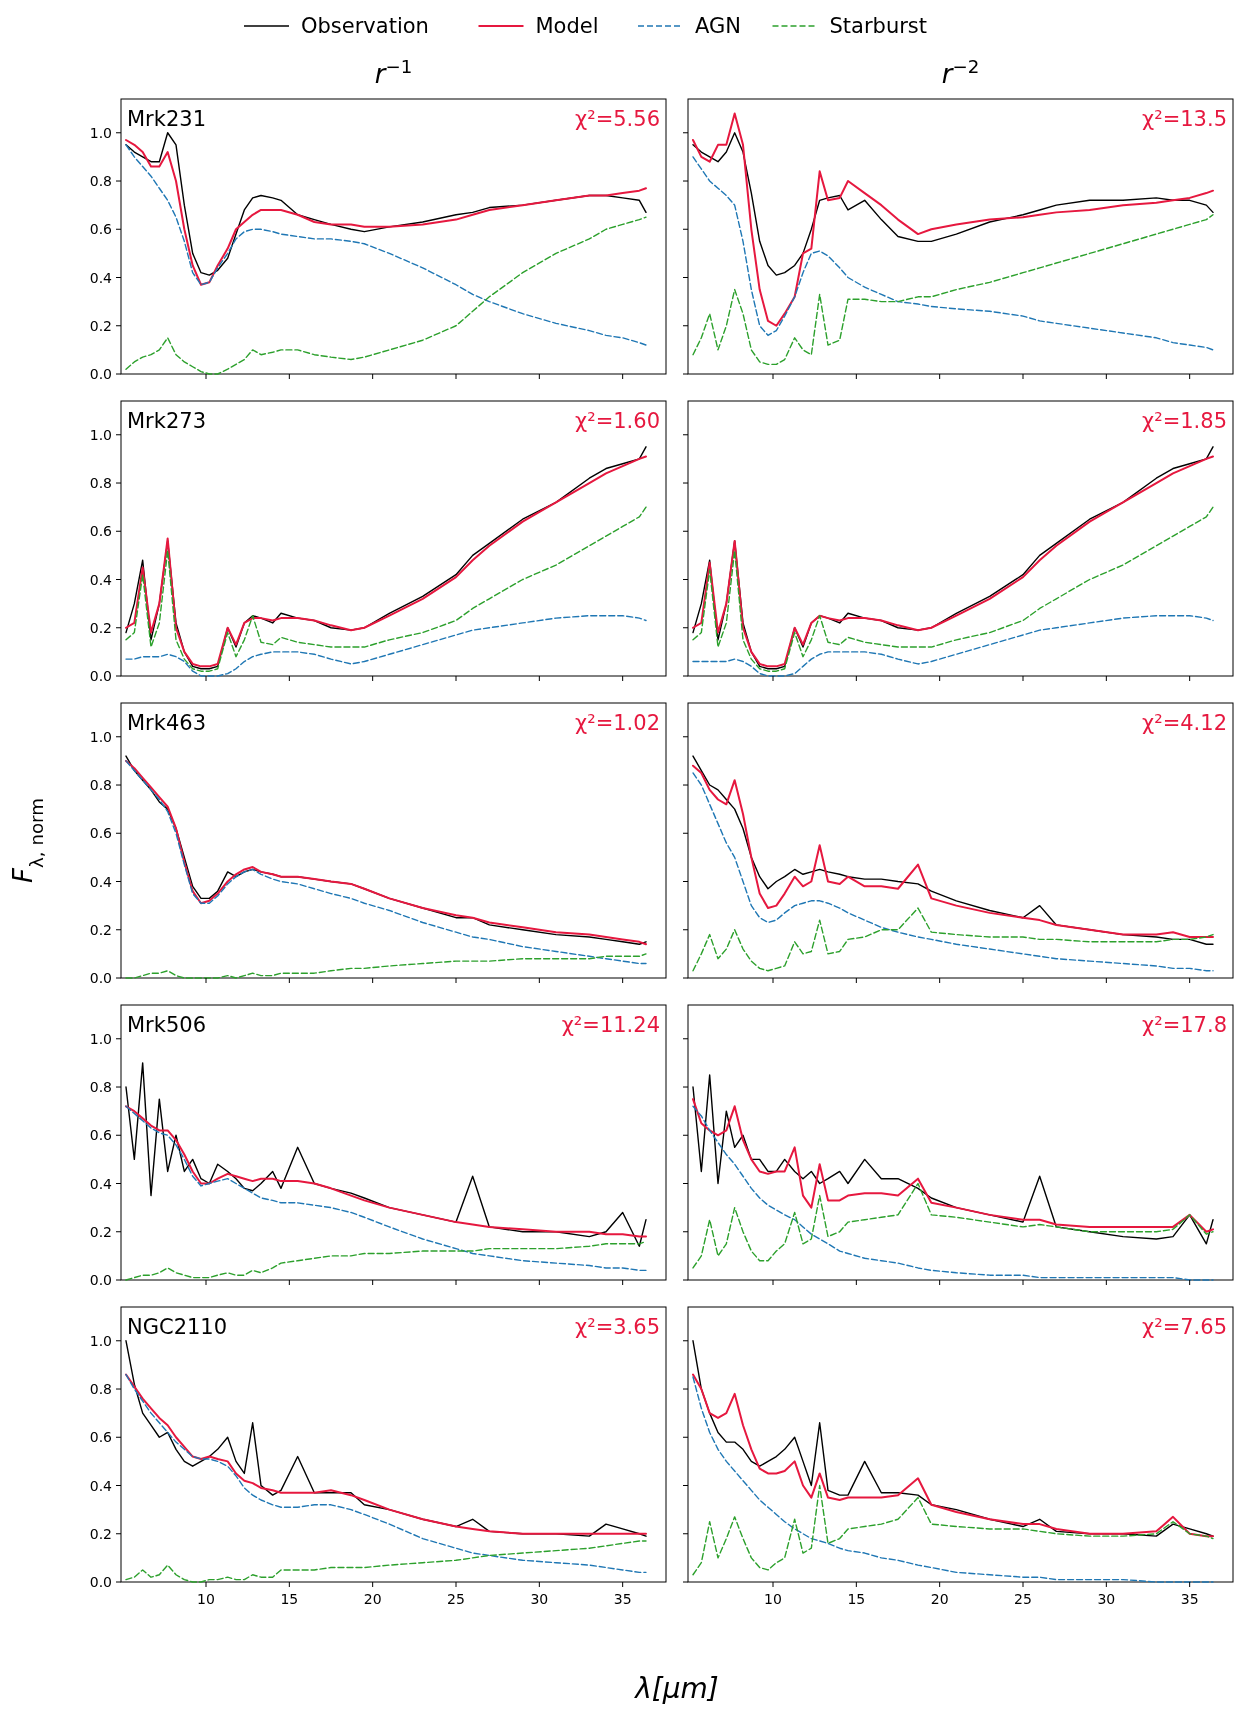 This screenshot has width=1253, height=1710. I want to click on annotation: χ²=1.60, so click(617, 421).